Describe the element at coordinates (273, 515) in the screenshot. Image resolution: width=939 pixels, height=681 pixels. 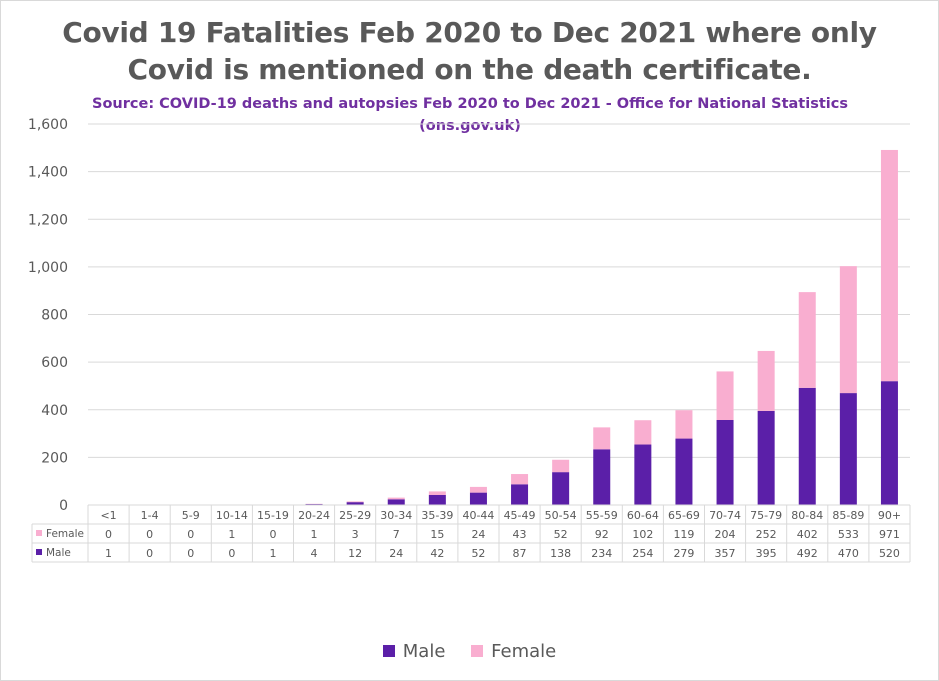
I see `x-tick-label: 15-19` at that location.